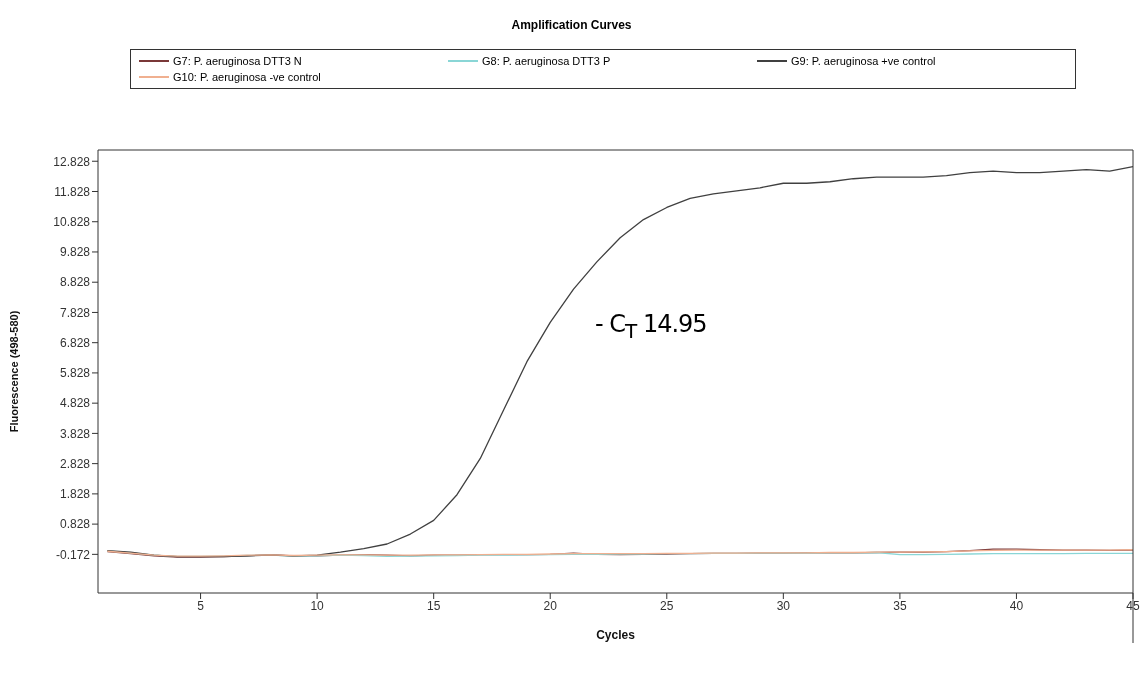 Image resolution: width=1143 pixels, height=693 pixels. Describe the element at coordinates (75, 494) in the screenshot. I see `y-tick-label: 1.828` at that location.